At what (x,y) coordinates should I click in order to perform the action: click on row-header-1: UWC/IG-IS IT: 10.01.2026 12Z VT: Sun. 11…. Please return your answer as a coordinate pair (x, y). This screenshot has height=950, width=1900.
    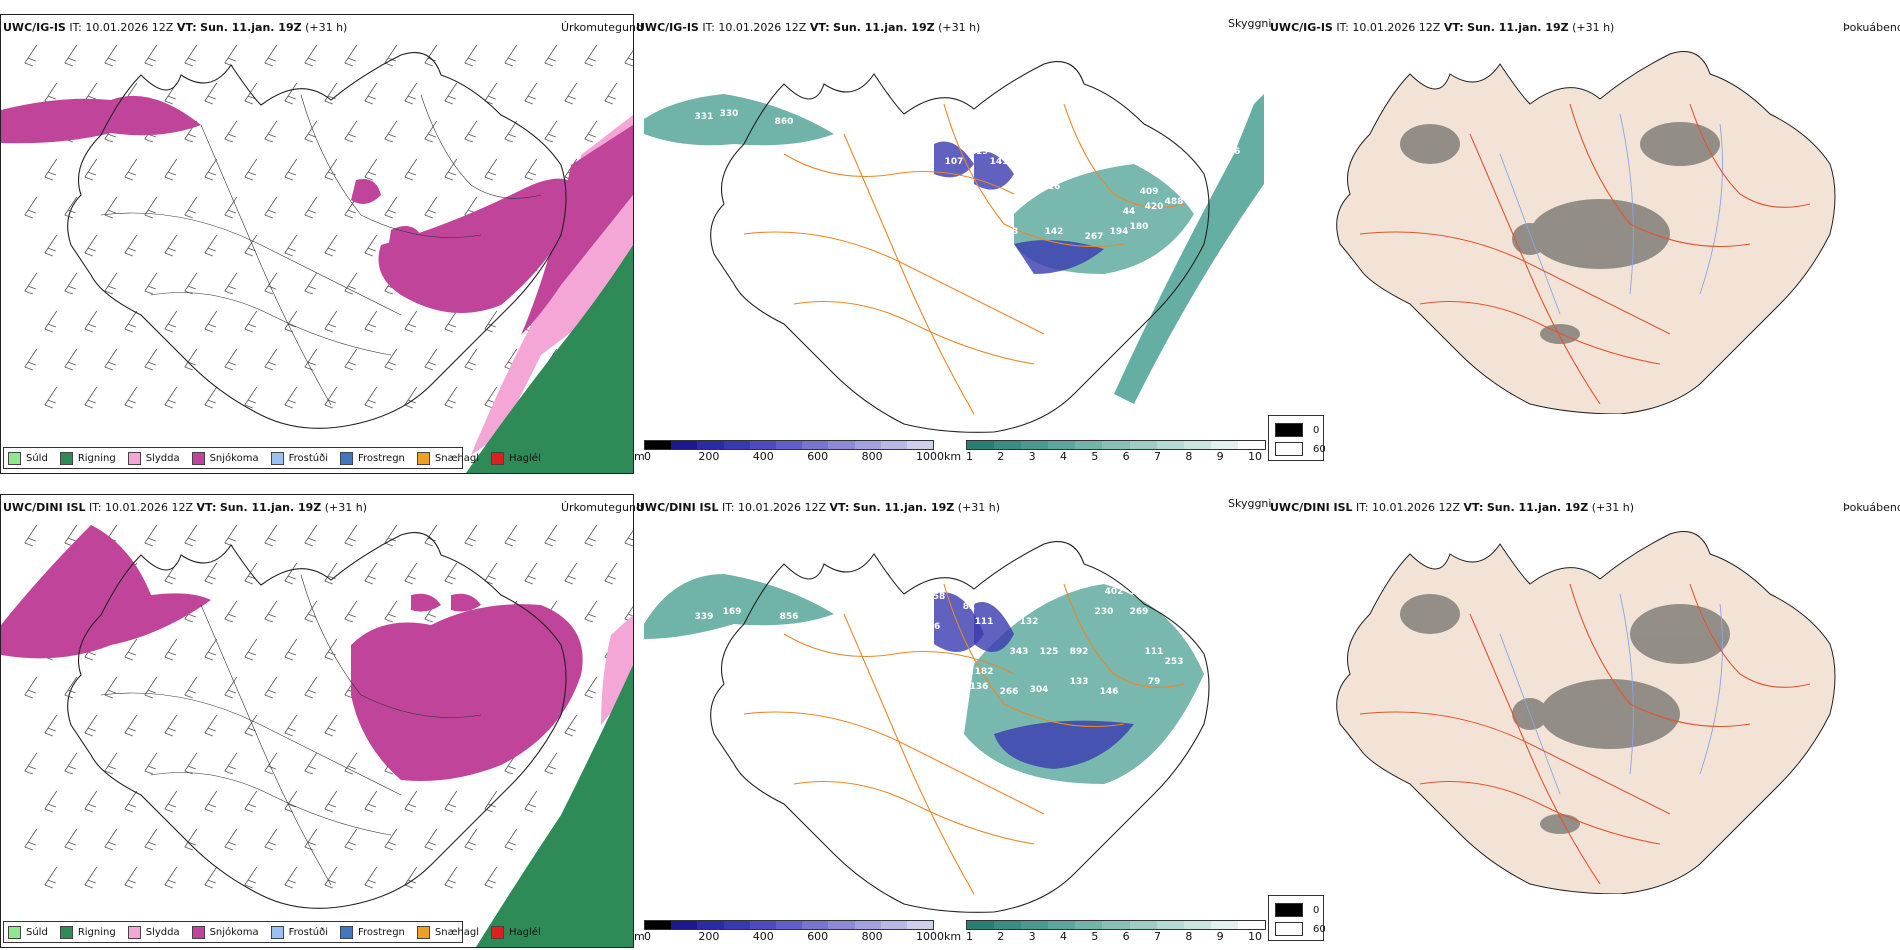
    Looking at the image, I should click on (175, 27).